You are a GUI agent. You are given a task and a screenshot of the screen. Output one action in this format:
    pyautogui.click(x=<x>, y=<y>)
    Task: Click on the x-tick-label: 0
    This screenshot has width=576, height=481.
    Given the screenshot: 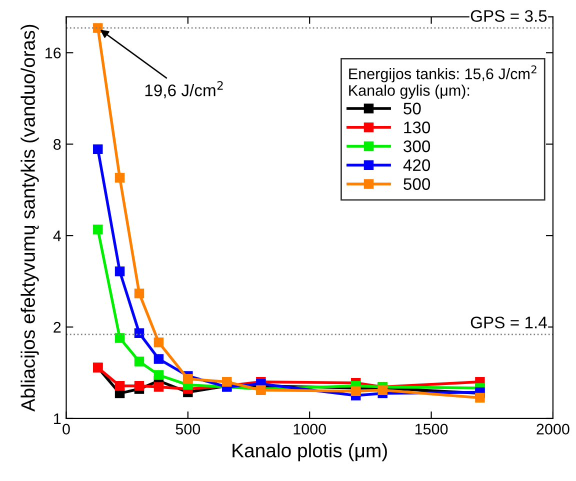 What is the action you would take?
    pyautogui.click(x=66, y=429)
    